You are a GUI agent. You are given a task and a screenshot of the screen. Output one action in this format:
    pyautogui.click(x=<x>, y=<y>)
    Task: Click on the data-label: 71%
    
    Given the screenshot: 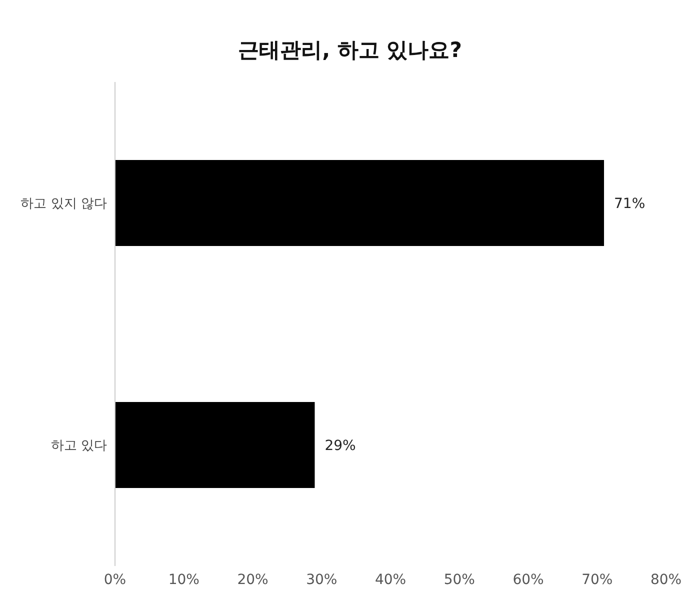 What is the action you would take?
    pyautogui.click(x=630, y=204)
    